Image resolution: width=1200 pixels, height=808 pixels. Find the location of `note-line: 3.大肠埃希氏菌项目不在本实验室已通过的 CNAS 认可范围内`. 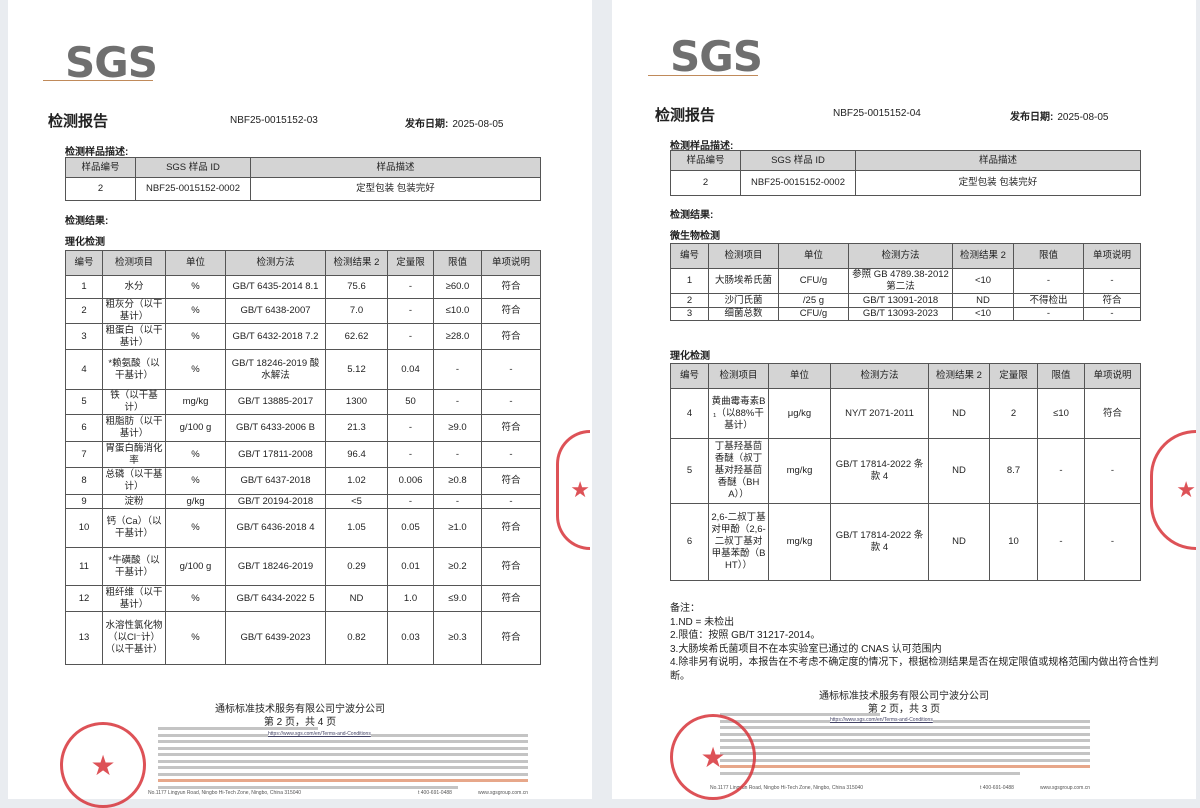

note-line: 3.大肠埃希氏菌项目不在本实验室已通过的 CNAS 认可范围内 is located at coordinates (806, 649).